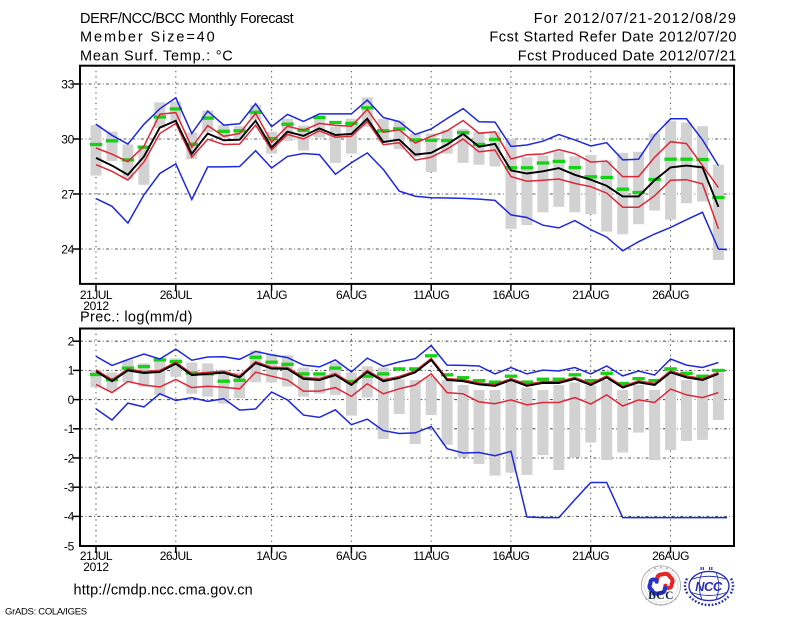 The width and height of the screenshot is (800, 618). I want to click on svg-text: 30, so click(67, 139).